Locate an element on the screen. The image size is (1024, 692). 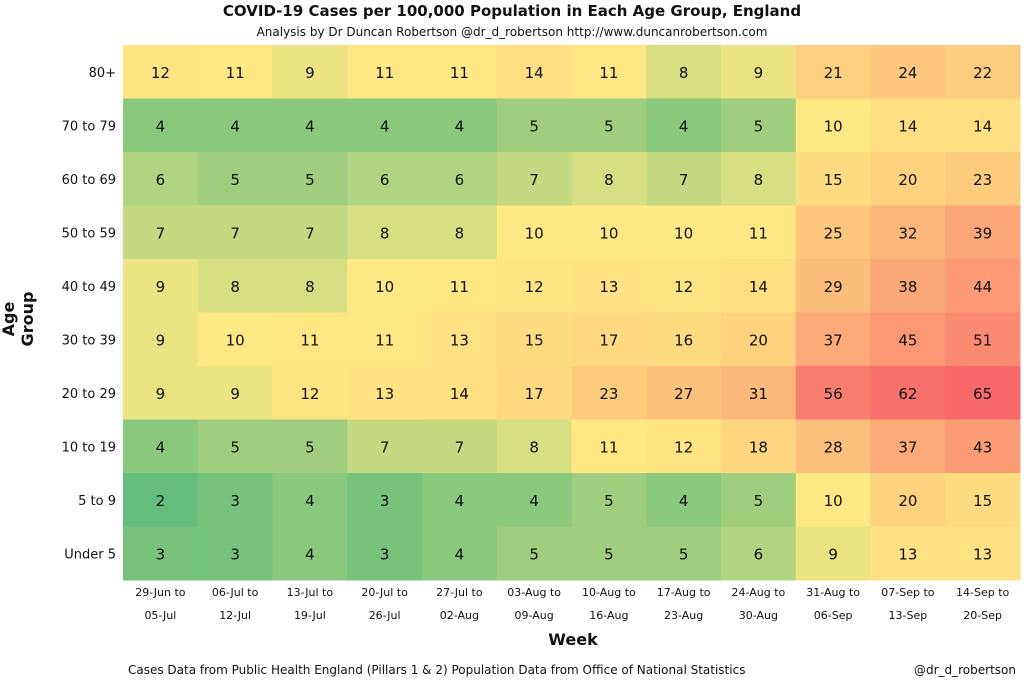
x-tick-label: 24-Aug to is located at coordinates (759, 592).